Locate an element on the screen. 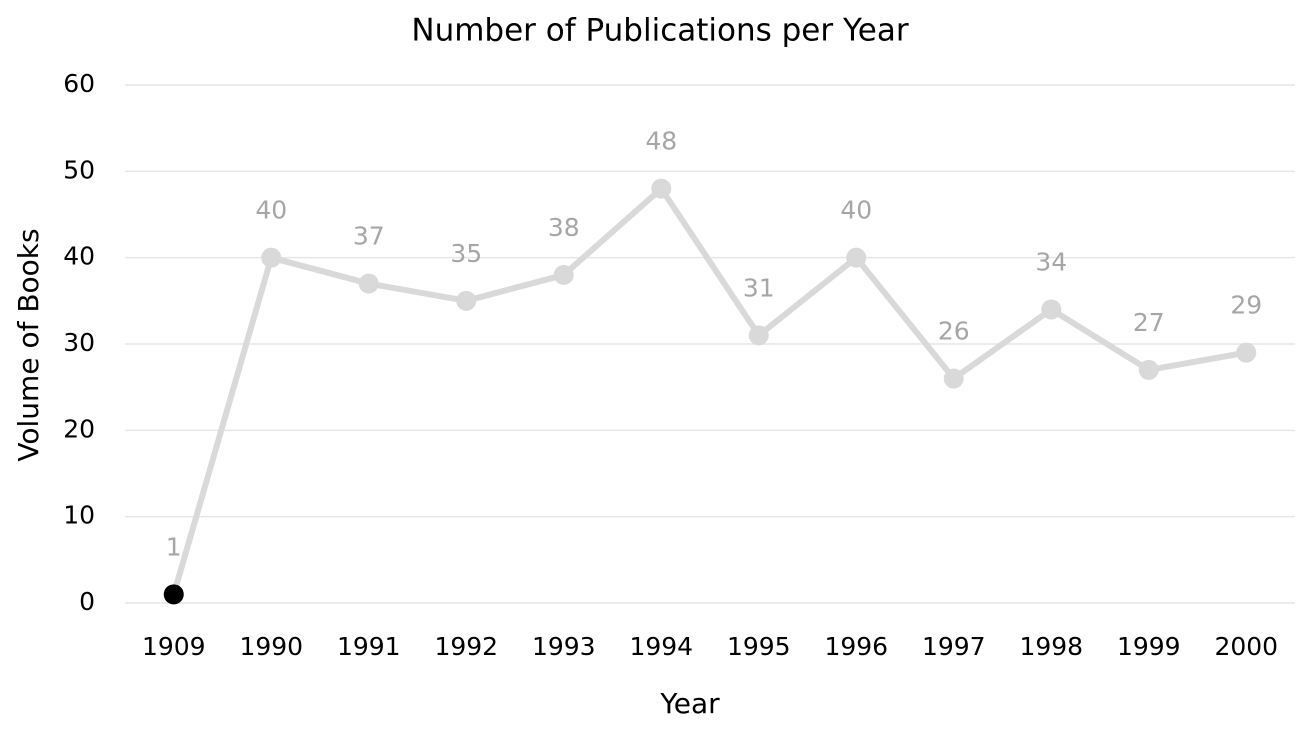 The image size is (1308, 729). y-tick-label: 10 is located at coordinates (79, 515).